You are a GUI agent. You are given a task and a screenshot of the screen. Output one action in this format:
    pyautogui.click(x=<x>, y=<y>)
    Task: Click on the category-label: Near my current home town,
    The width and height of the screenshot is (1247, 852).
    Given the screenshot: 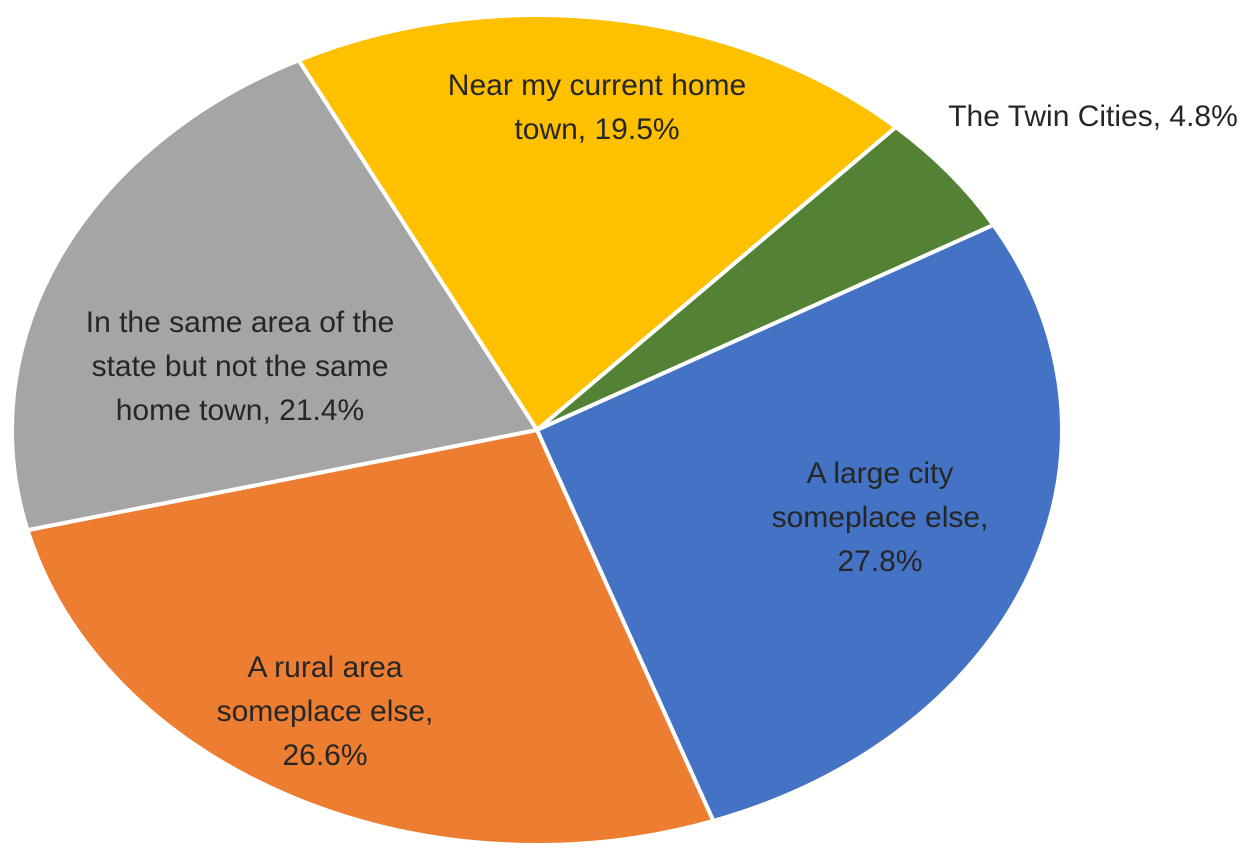 What is the action you would take?
    pyautogui.click(x=597, y=107)
    